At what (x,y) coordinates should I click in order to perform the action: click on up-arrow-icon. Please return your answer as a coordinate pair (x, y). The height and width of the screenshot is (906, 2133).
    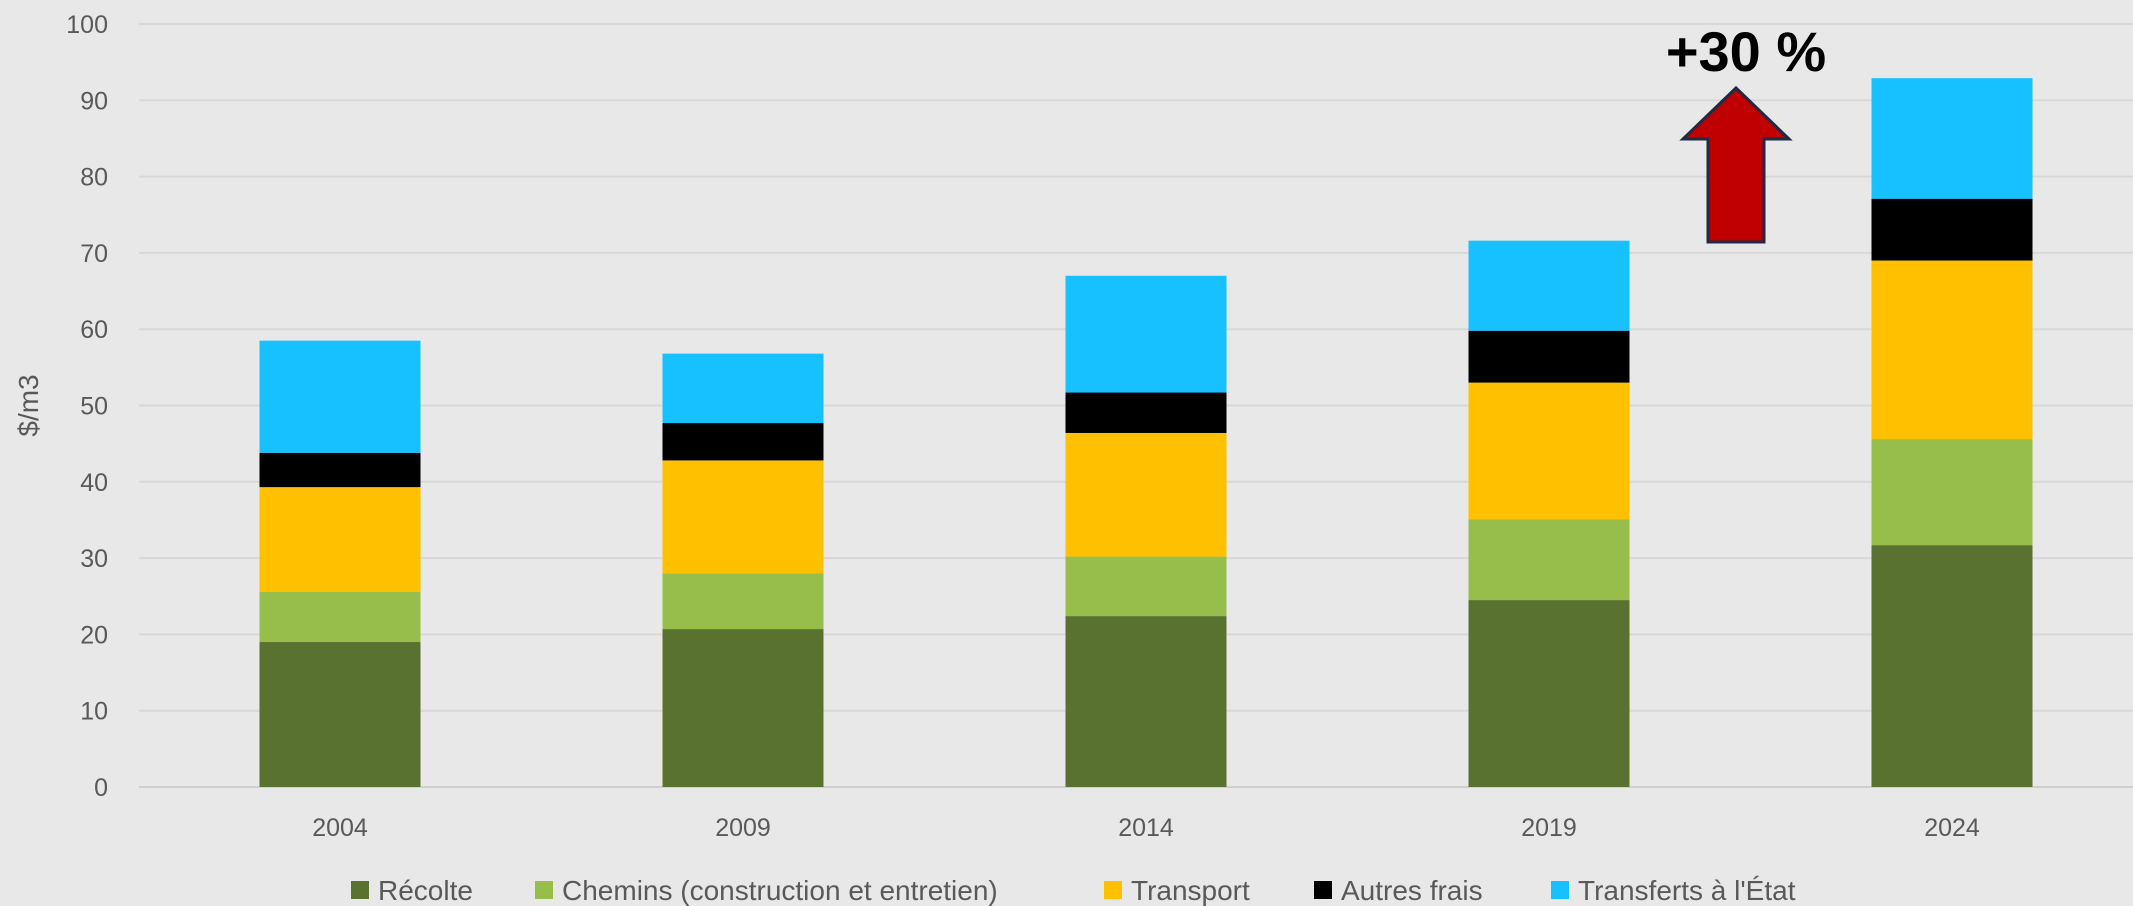
    Looking at the image, I should click on (1736, 165).